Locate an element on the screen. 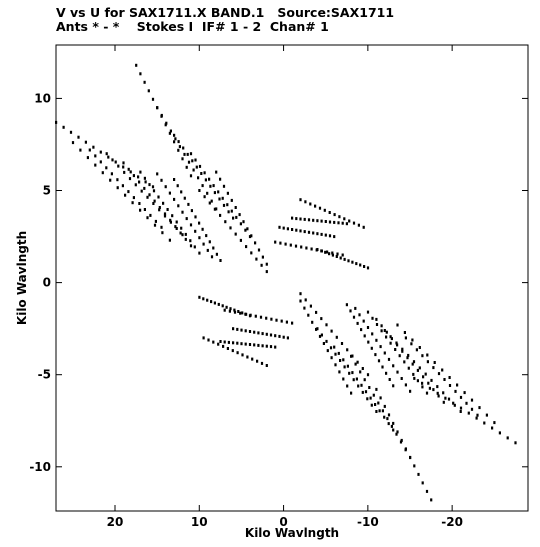  x-tick-label: 10 is located at coordinates (199, 522).